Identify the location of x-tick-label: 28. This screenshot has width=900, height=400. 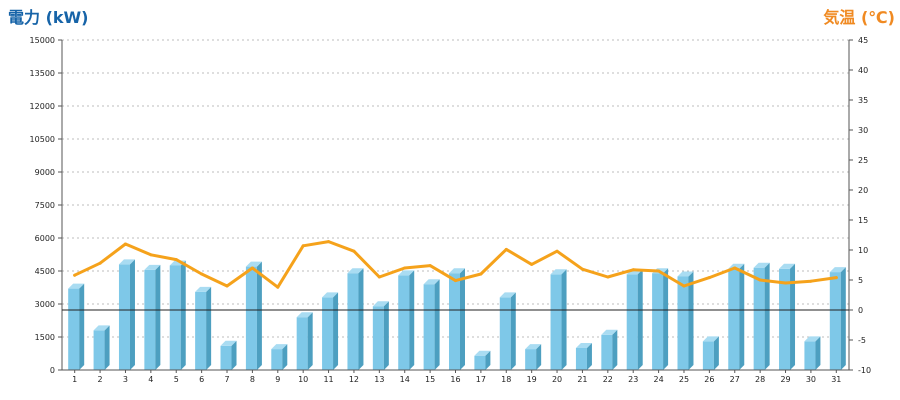
(760, 379).